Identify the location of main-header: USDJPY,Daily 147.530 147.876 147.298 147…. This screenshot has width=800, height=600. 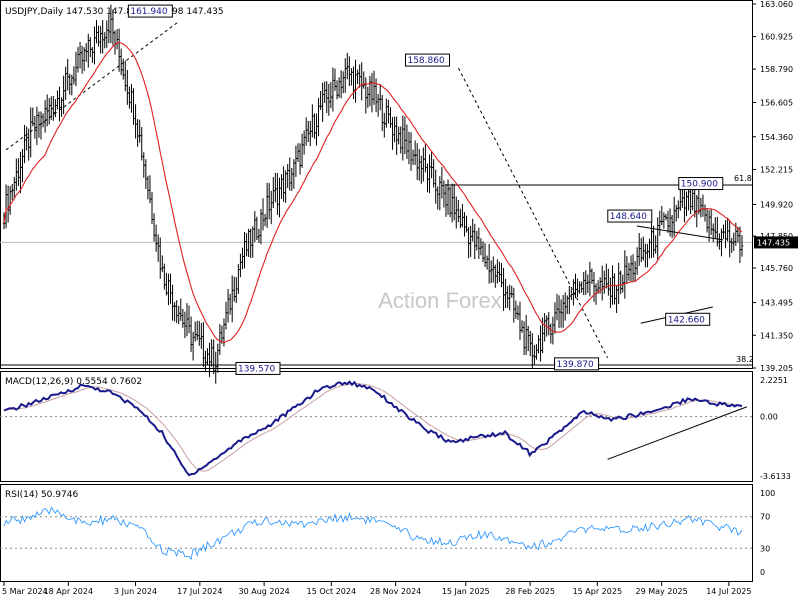
(114, 12).